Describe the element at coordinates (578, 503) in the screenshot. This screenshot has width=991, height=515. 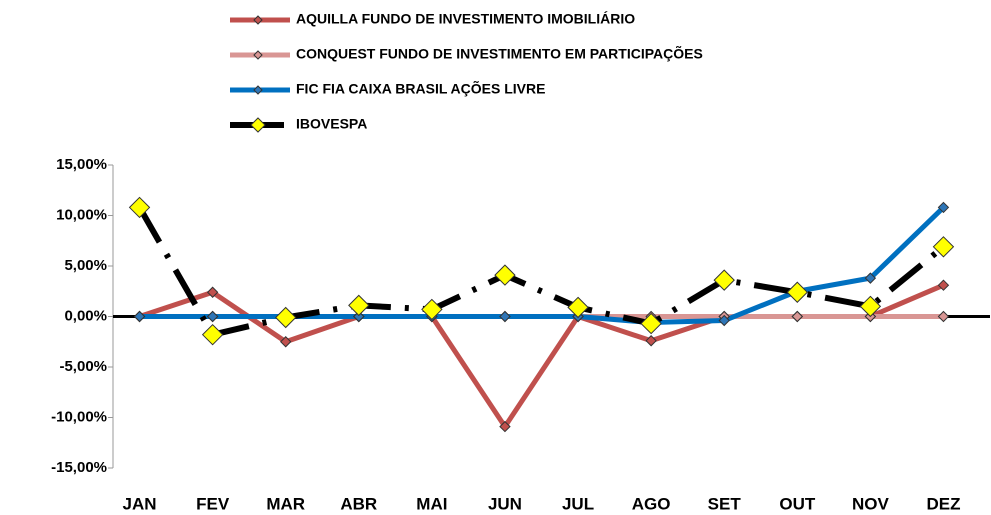
I see `x-tick-label: JUL` at that location.